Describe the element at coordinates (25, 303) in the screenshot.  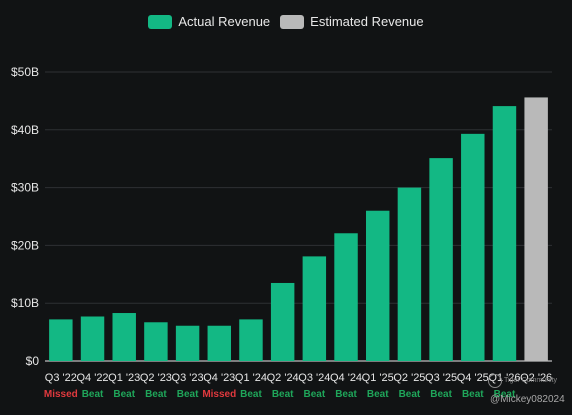
I see `y-tick-label: $10B` at that location.